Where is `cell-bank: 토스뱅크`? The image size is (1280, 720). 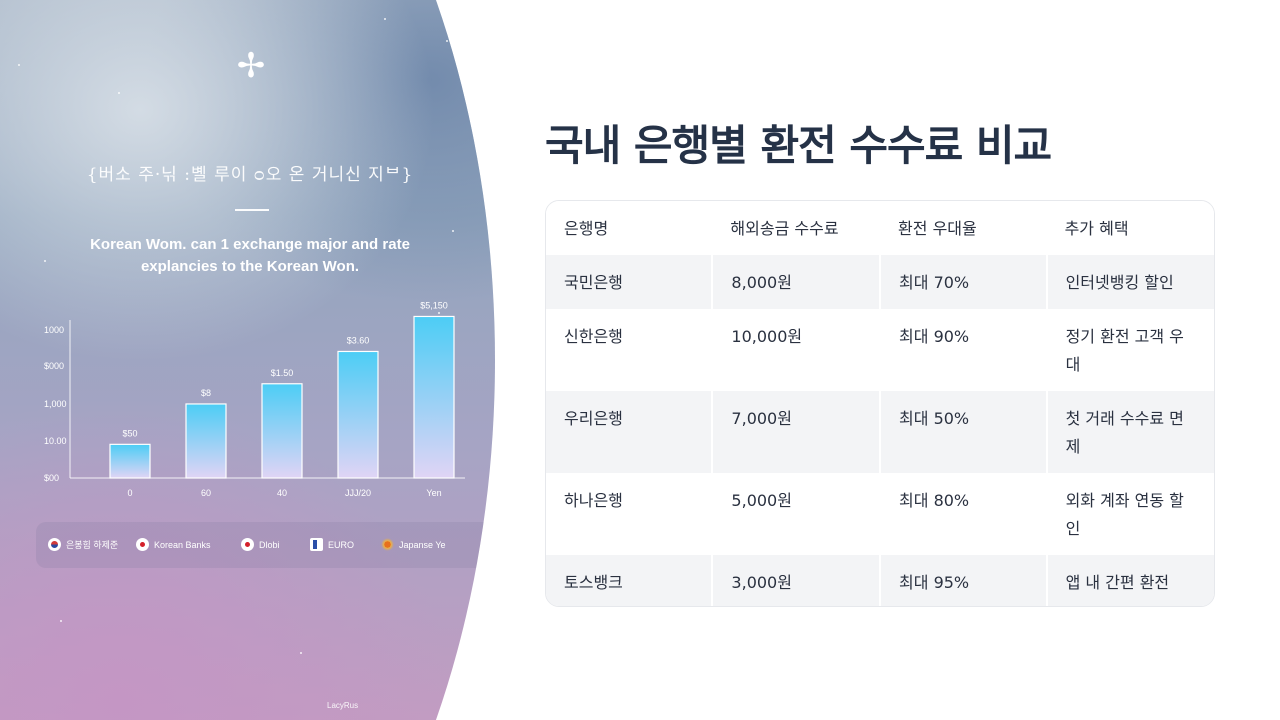
cell-bank: 토스뱅크 is located at coordinates (629, 580).